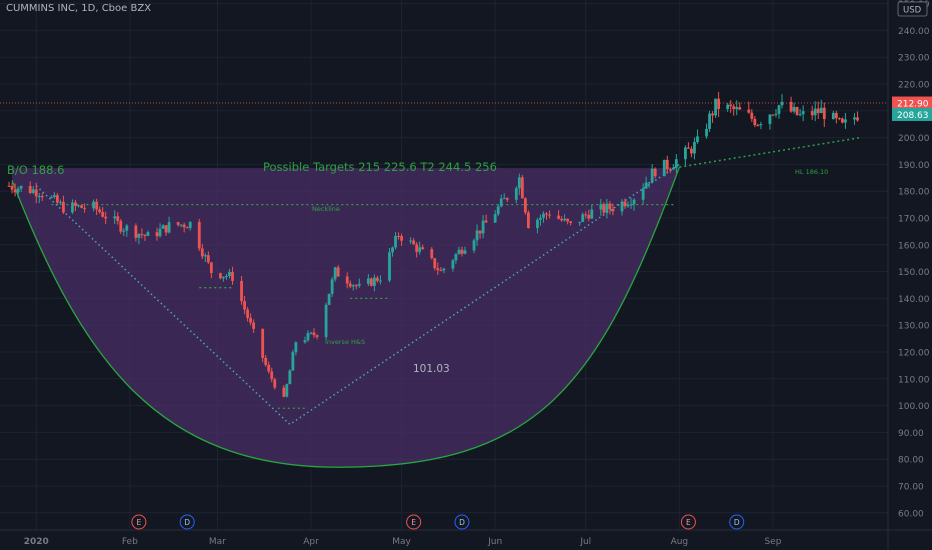  Describe the element at coordinates (345, 342) in the screenshot. I see `inverse-hs-label: Inverse H&S` at that location.